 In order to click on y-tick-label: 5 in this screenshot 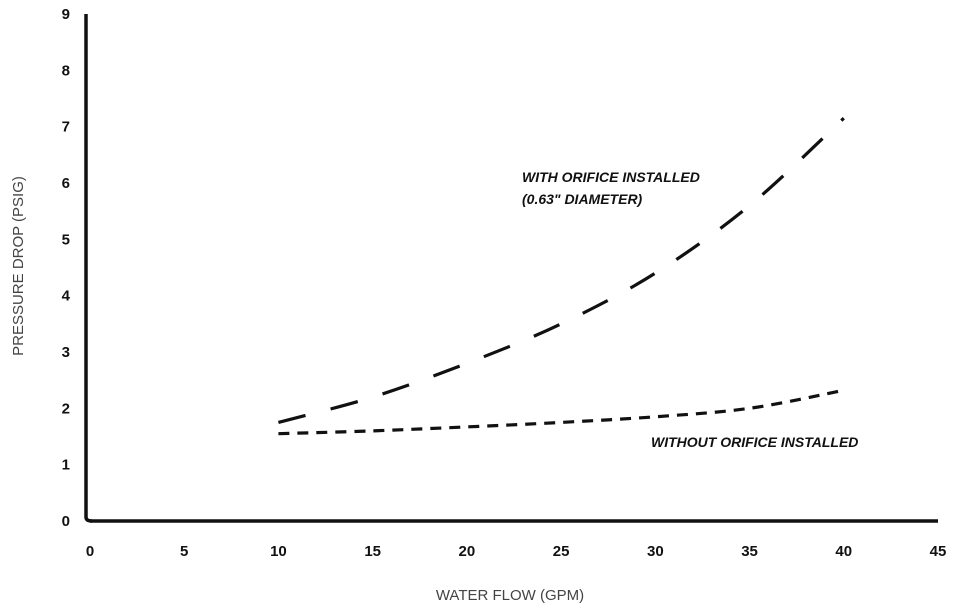, I will do `click(66, 239)`.